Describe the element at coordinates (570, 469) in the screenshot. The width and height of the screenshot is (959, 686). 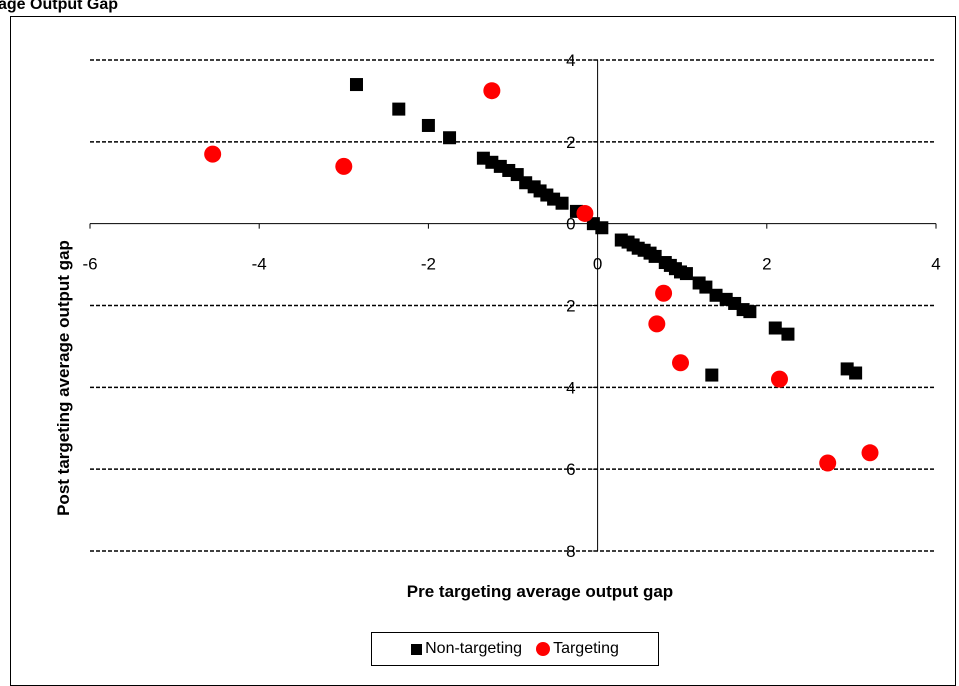
I see `y-tick-label: 6` at that location.